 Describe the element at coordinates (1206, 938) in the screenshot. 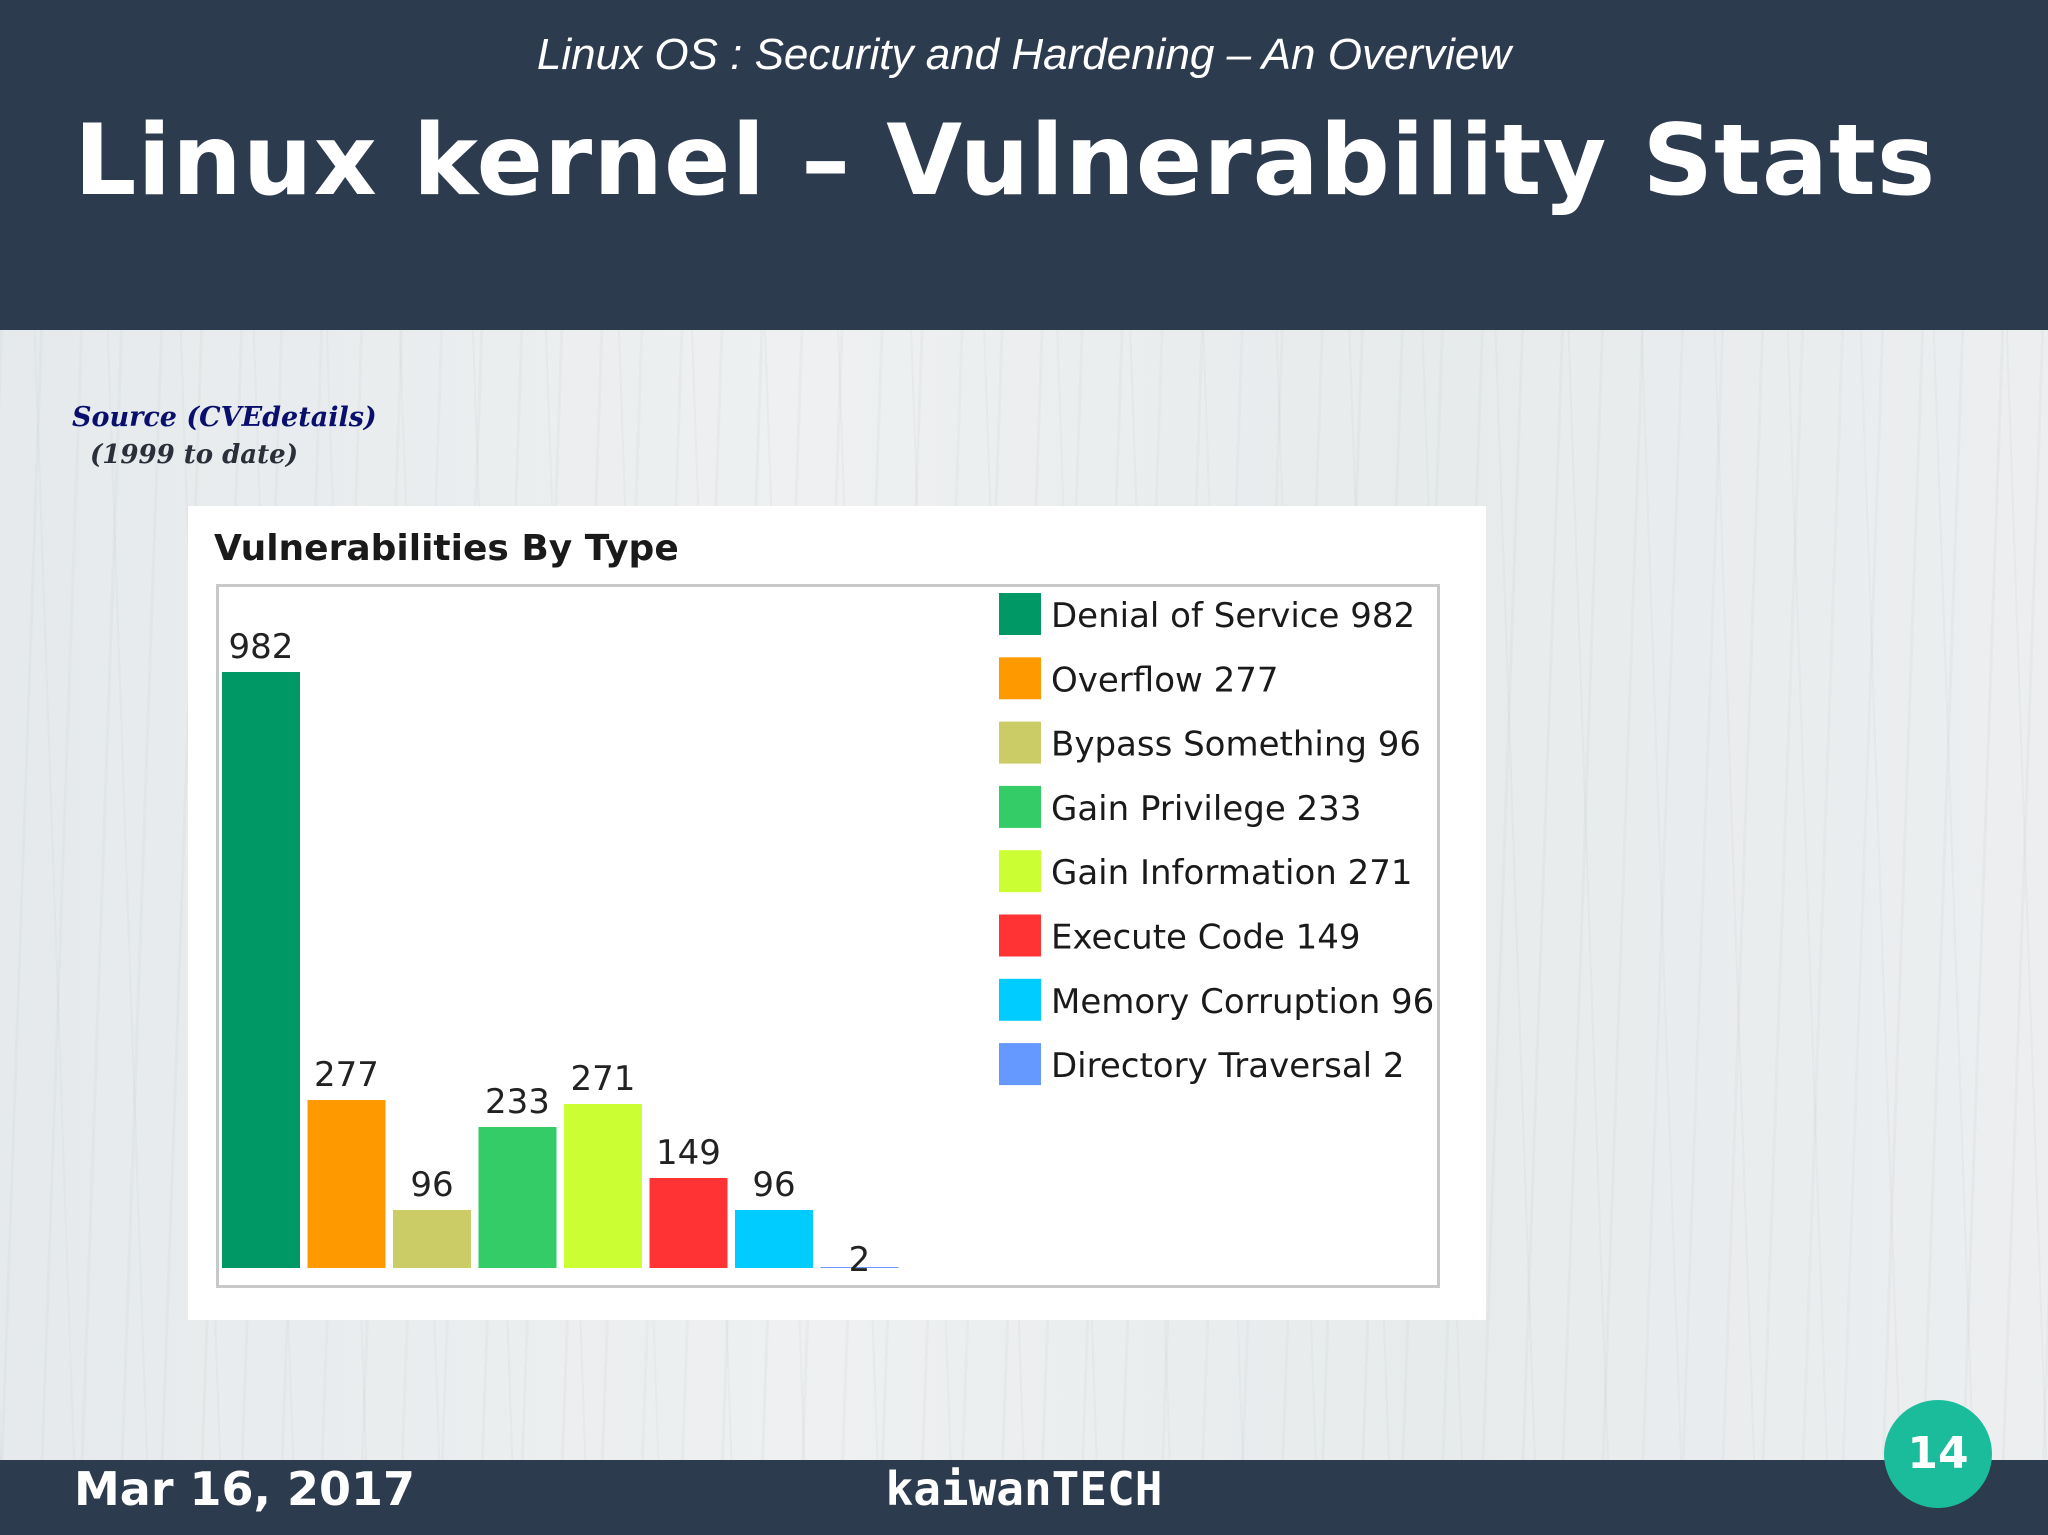

I see `legend-label: Execute Code 149` at that location.